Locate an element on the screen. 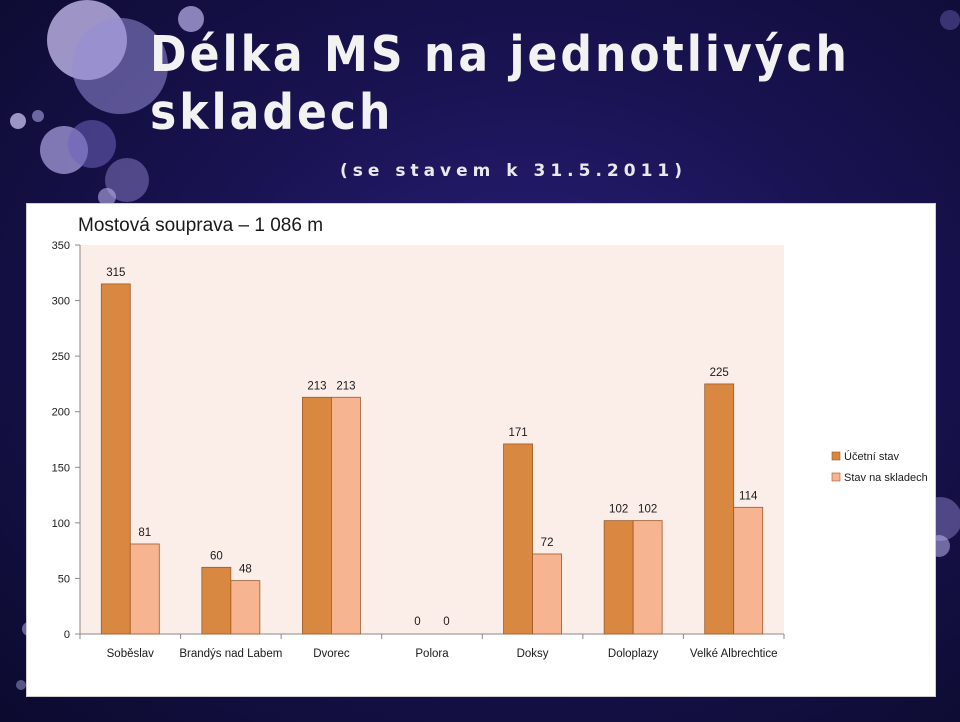  data-label: 315 is located at coordinates (115, 273).